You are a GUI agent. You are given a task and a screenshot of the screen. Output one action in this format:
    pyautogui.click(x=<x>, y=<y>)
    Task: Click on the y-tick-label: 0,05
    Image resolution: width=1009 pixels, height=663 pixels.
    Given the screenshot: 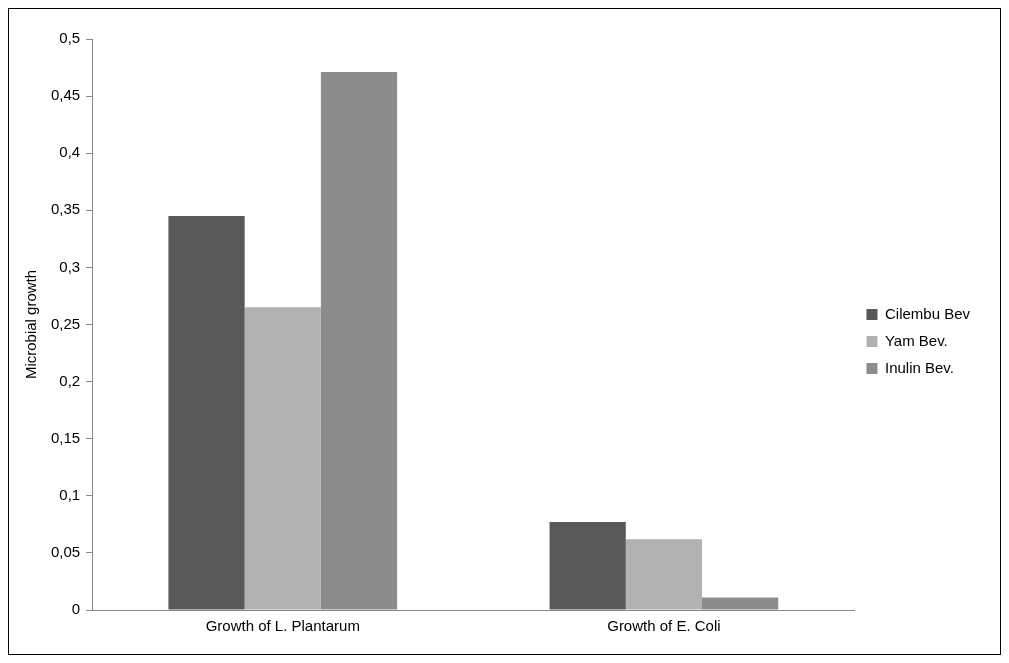 What is the action you would take?
    pyautogui.click(x=65, y=552)
    